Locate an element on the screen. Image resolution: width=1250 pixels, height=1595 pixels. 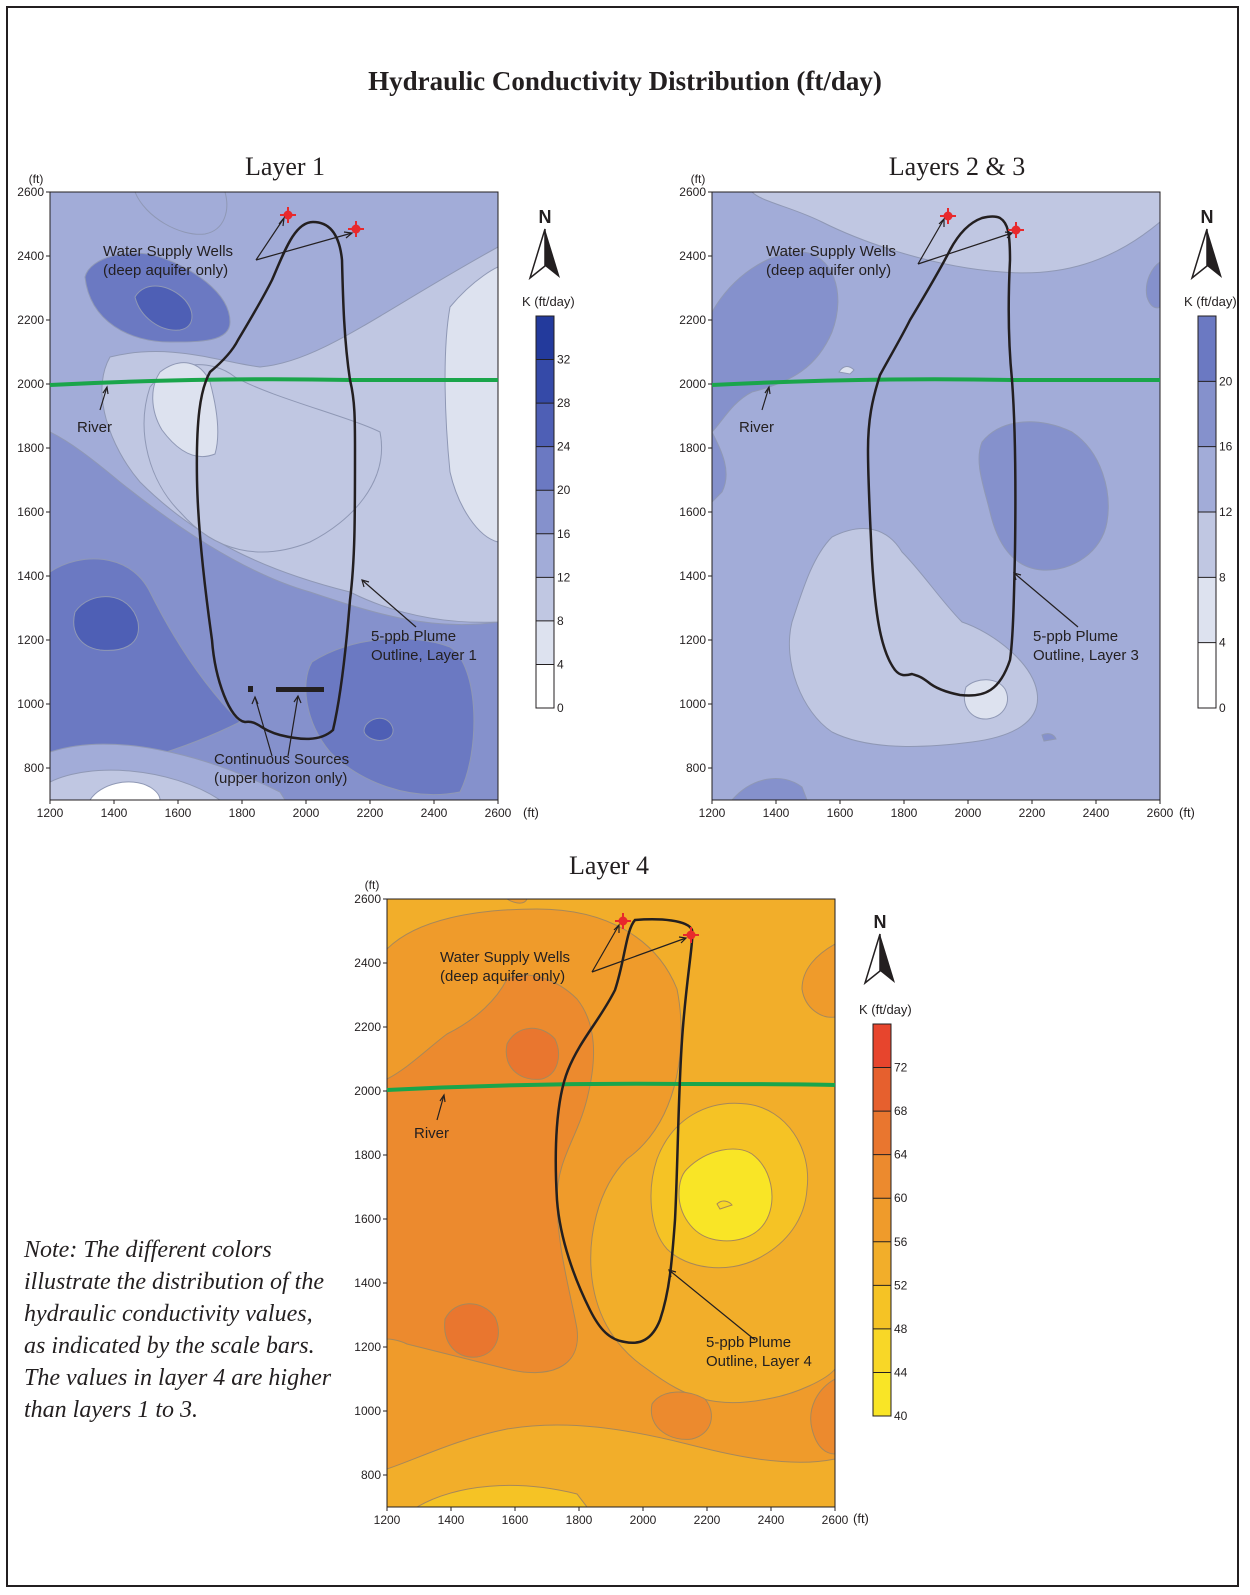
colorbar-tick-label: 44 is located at coordinates (901, 1372).